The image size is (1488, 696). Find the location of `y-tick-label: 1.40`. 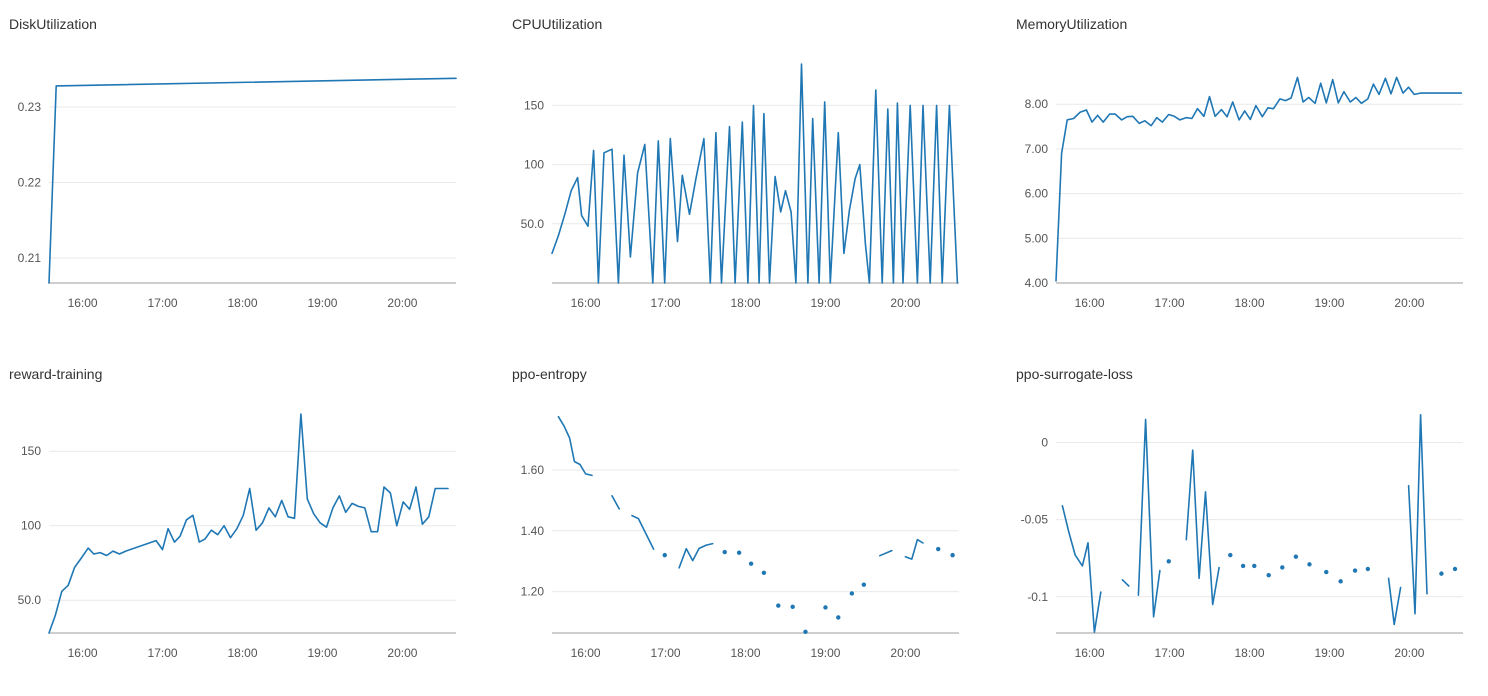

y-tick-label: 1.40 is located at coordinates (533, 531).